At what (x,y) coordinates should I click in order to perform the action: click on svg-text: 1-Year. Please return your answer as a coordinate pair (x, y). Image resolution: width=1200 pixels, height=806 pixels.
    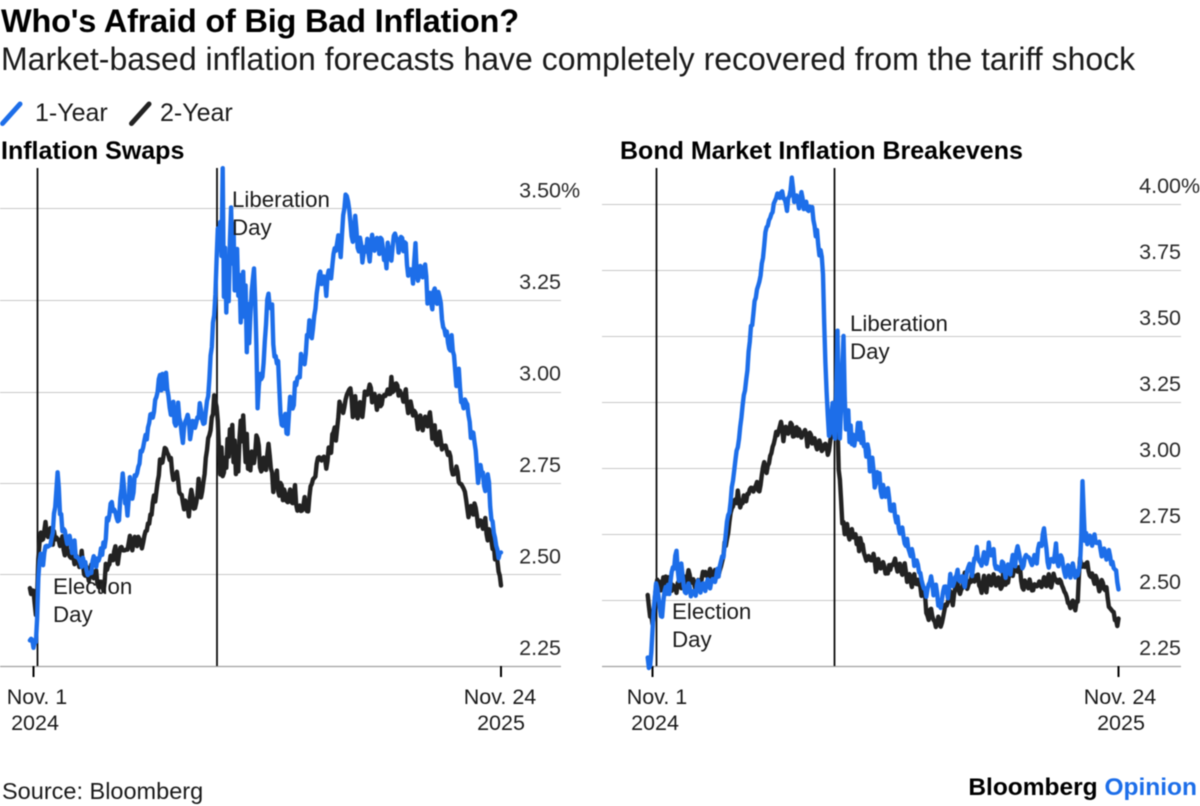
    Looking at the image, I should click on (71, 113).